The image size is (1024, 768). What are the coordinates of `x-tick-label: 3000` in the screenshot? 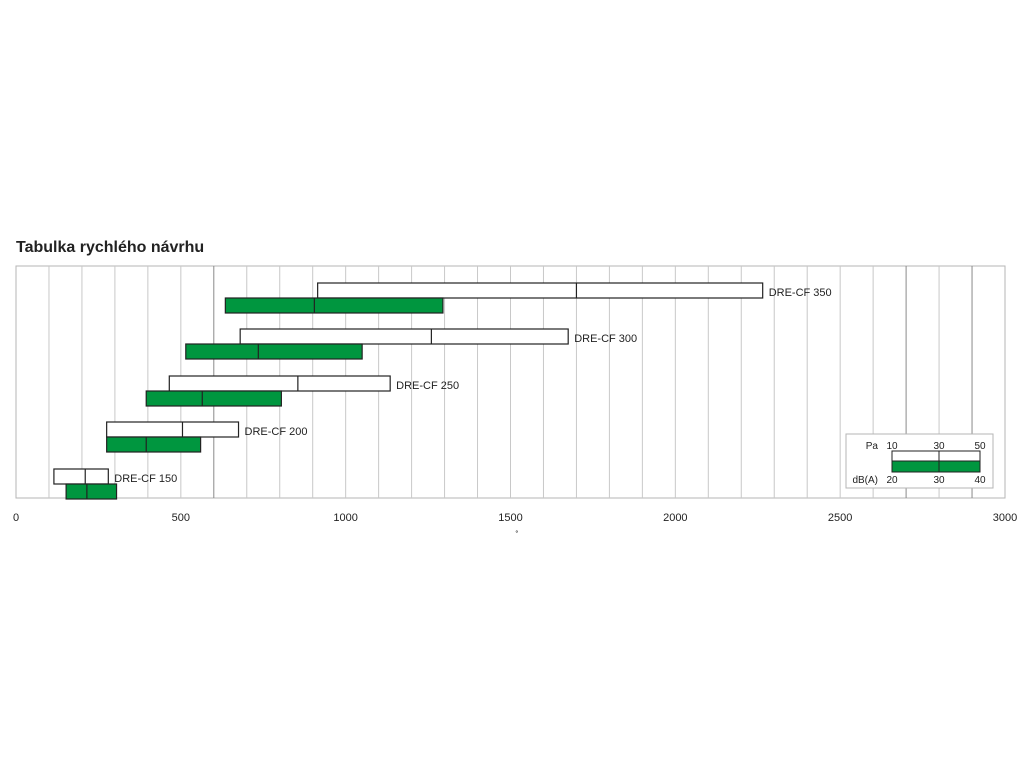 It's located at (1005, 518).